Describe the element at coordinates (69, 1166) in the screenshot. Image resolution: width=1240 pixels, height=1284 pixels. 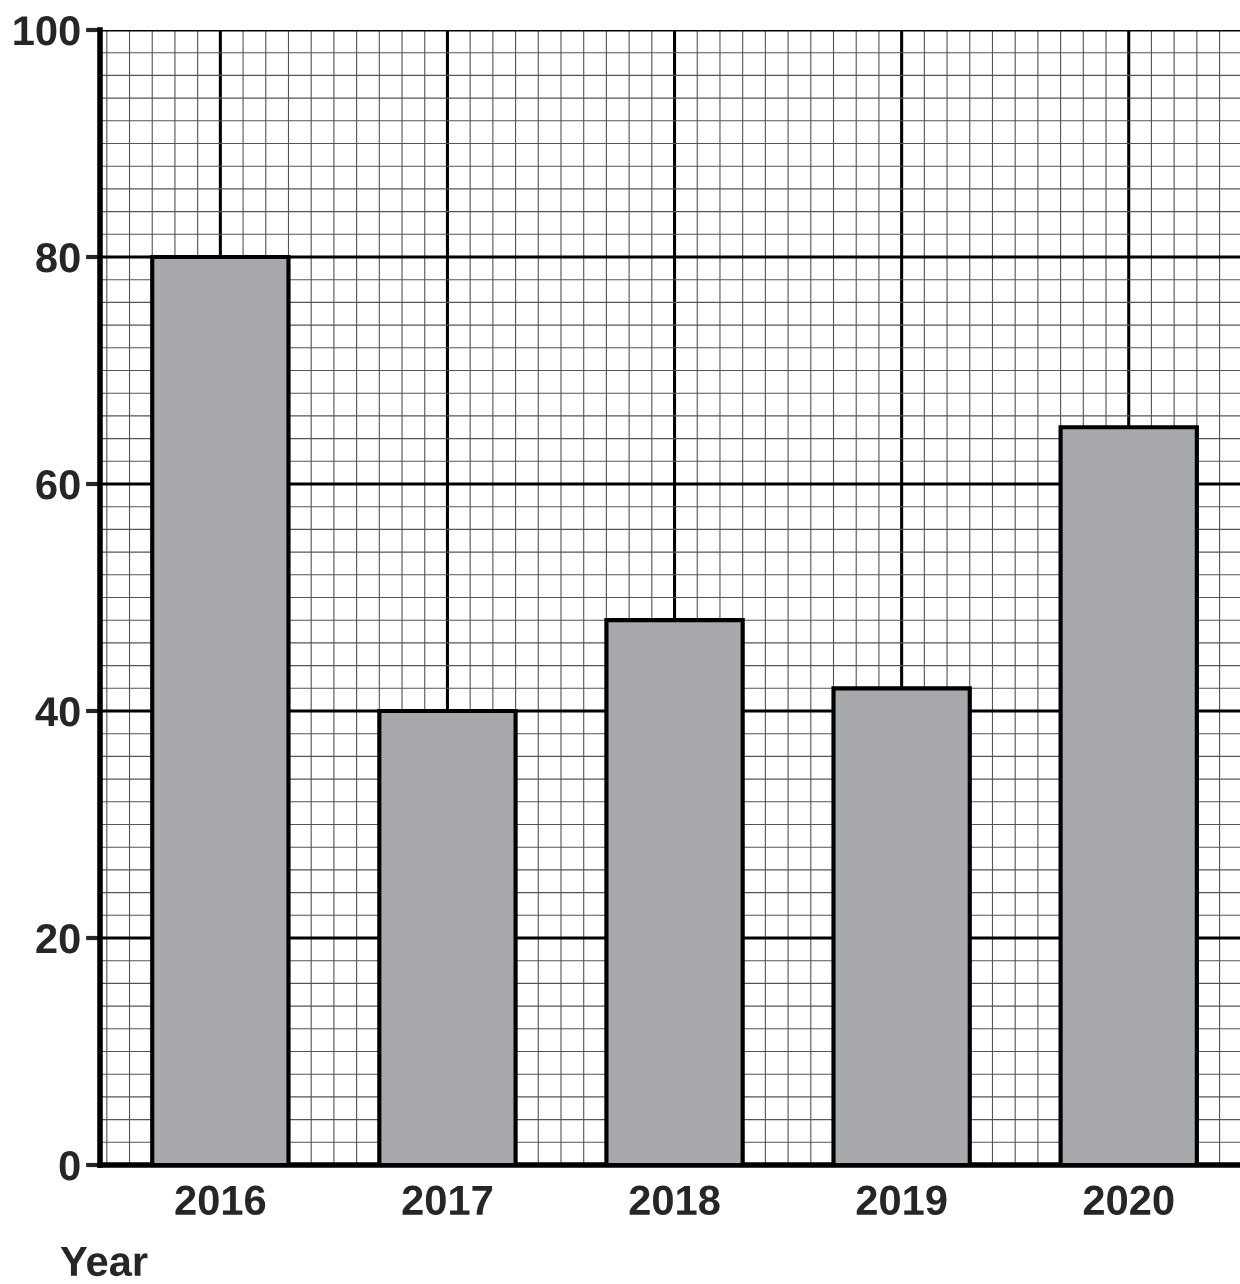
I see `y-tick-label: 0` at that location.